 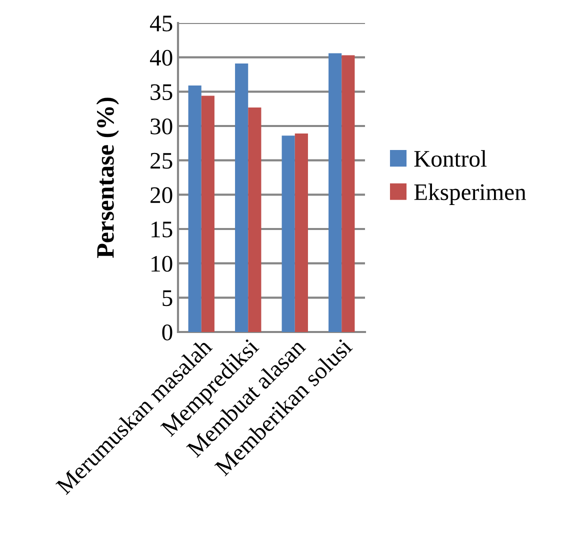 I want to click on y-tick-label: 40, so click(x=161, y=58).